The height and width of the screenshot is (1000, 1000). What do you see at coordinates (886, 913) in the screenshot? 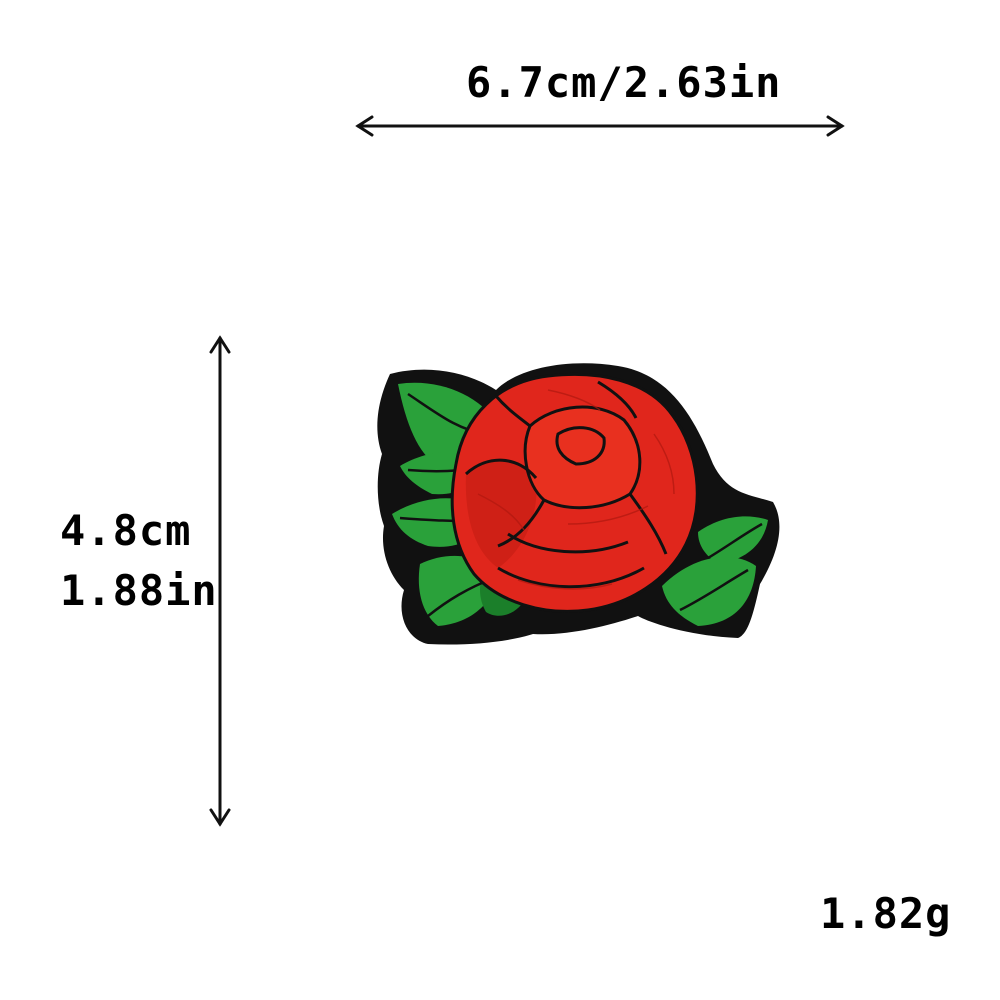
I see `weight-label: 1.82g` at bounding box center [886, 913].